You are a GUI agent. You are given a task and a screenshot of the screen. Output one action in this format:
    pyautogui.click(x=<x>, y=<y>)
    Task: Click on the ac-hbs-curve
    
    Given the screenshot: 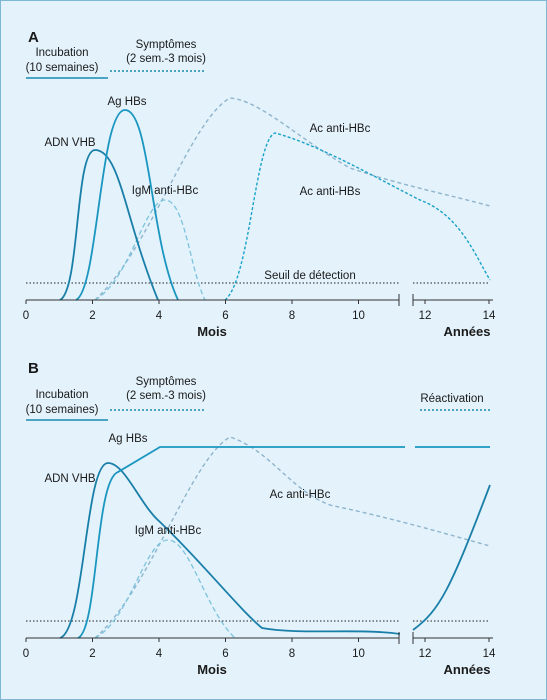 What is the action you would take?
    pyautogui.click(x=357, y=216)
    